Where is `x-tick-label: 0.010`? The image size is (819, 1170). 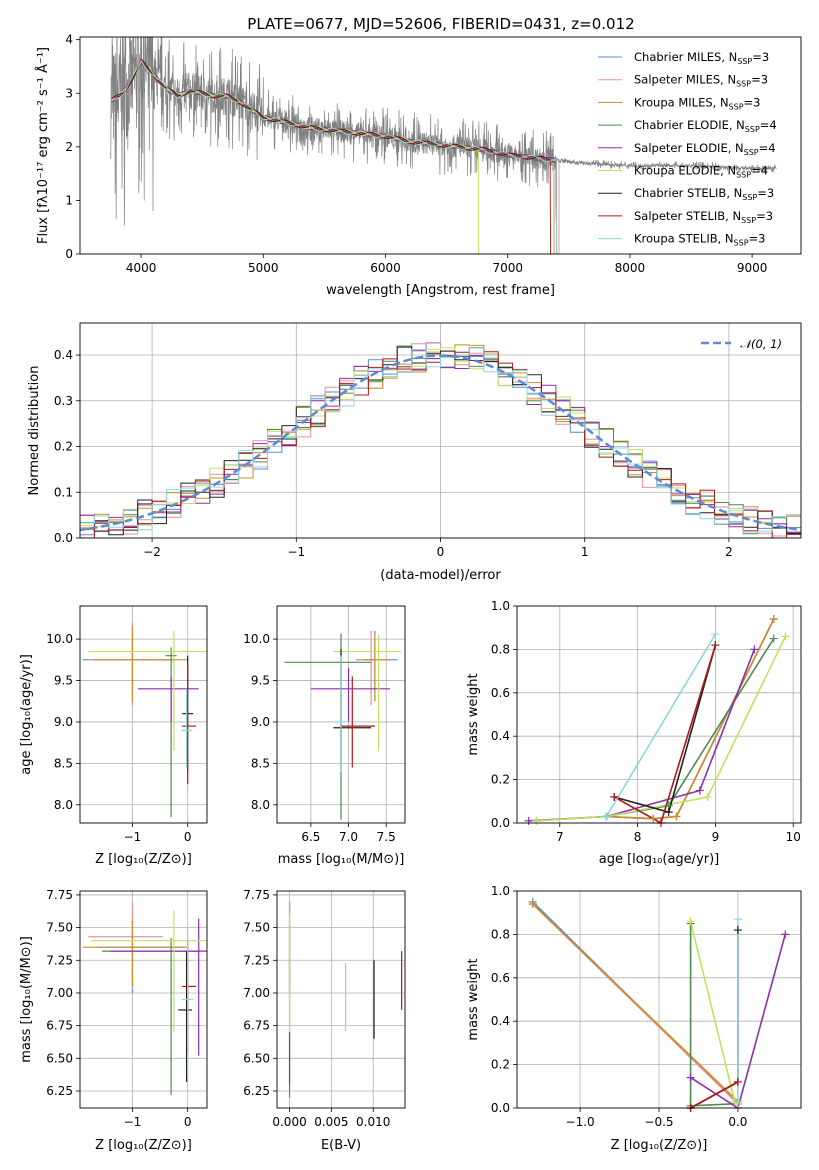 x-tick-label: 0.010 is located at coordinates (373, 1122).